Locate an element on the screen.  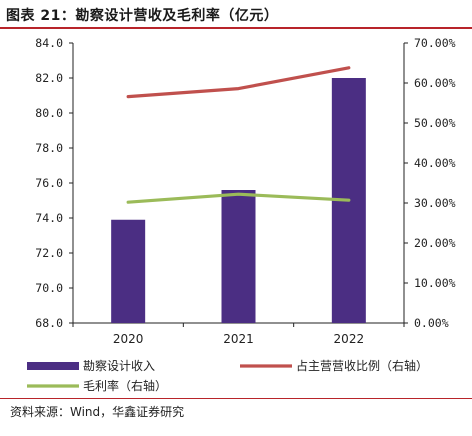
share-line is located at coordinates (238, 82).